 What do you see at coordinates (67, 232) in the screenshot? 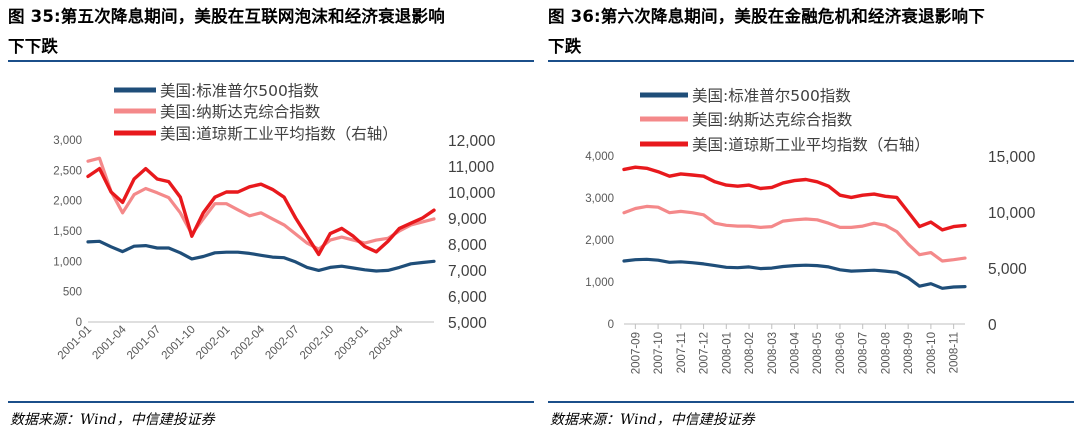
I see `y-left-tick-label: 1,500` at bounding box center [67, 232].